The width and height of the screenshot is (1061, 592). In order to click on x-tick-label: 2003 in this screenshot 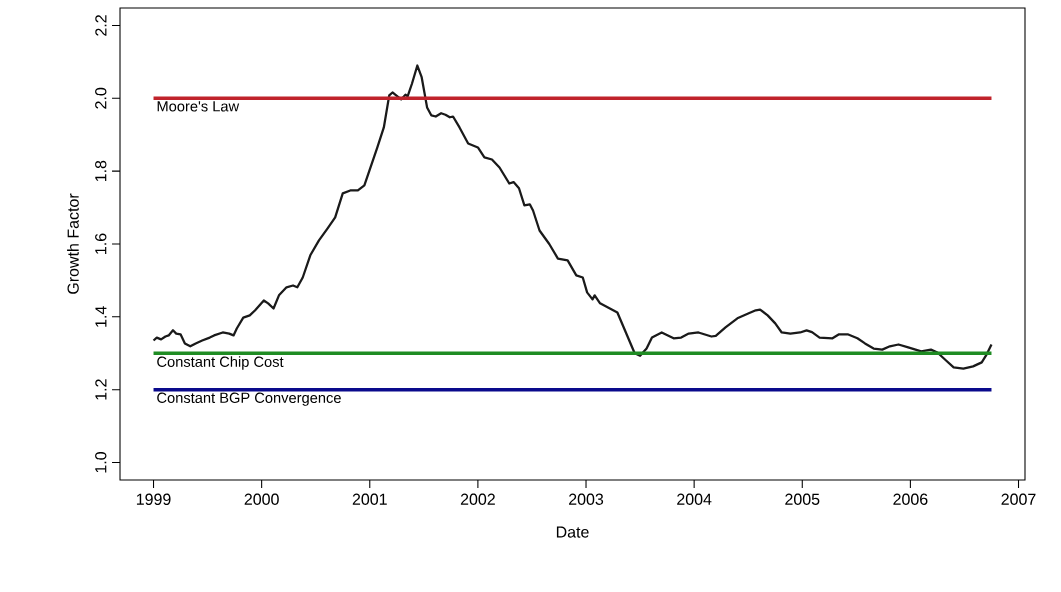, I will do `click(586, 499)`.